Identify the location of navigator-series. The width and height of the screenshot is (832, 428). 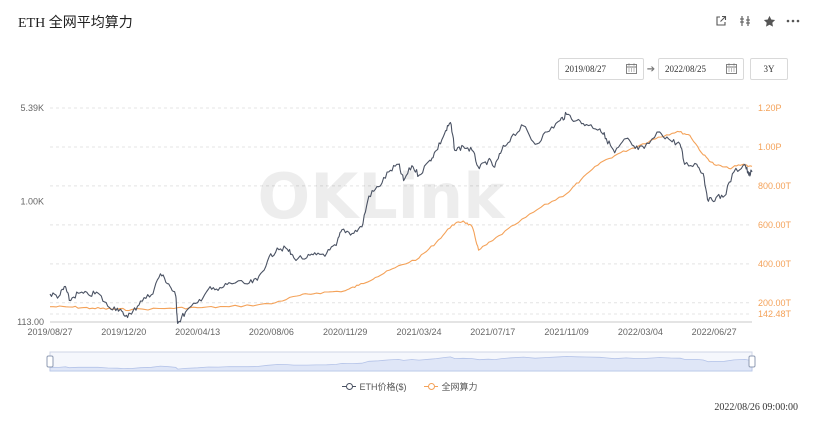
(401, 363).